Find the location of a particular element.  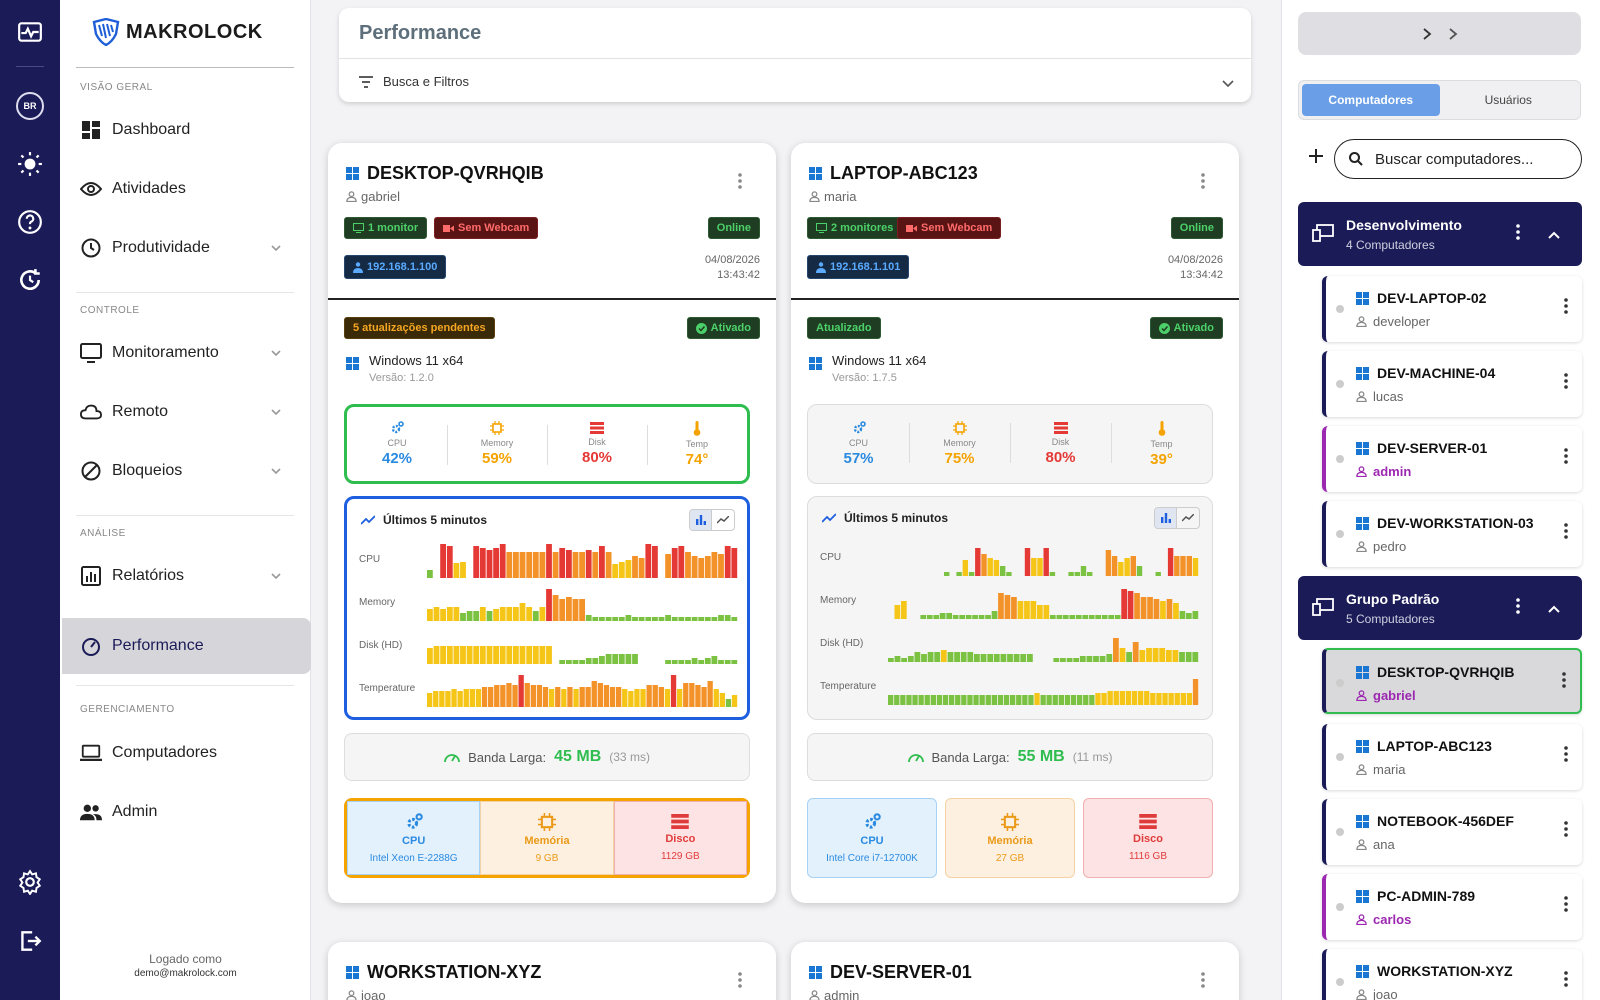

hardware-label: Memória is located at coordinates (547, 840).